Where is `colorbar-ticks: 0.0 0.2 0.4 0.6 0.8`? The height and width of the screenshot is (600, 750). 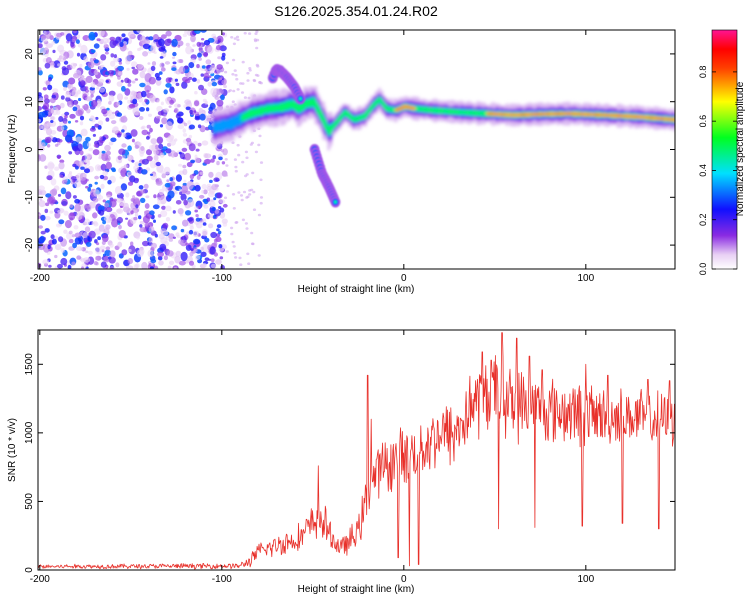
colorbar-ticks: 0.0 0.2 0.4 0.6 0.8 is located at coordinates (717, 170).